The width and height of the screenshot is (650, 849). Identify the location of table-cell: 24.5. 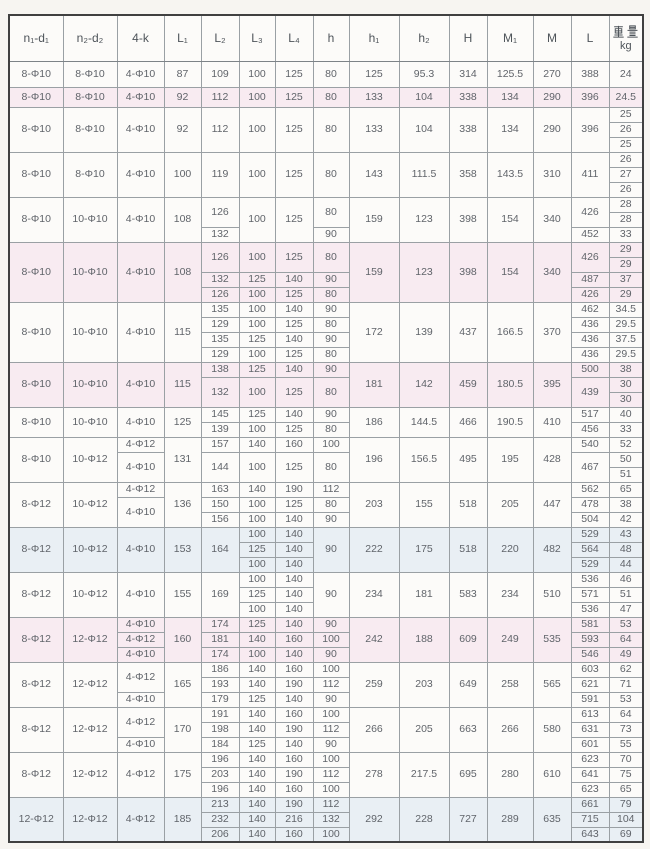
(626, 97).